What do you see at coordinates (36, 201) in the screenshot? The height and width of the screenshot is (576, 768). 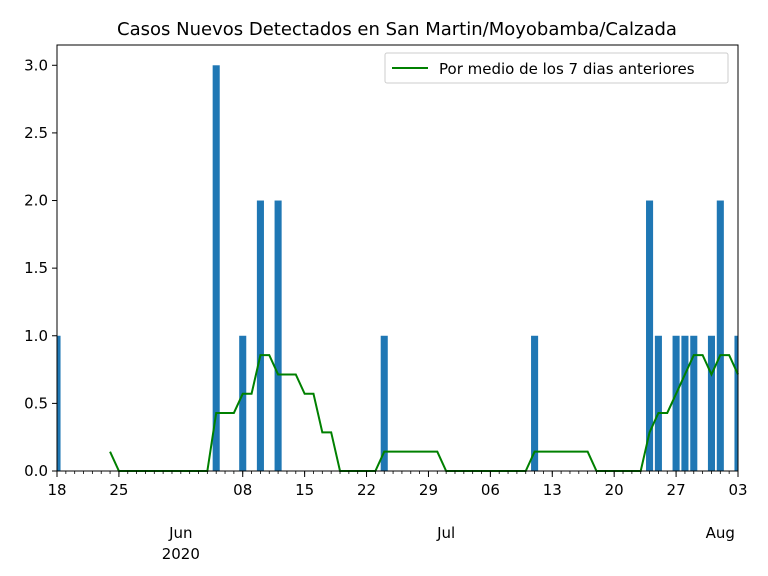 I see `y-tick-label: 2.0` at bounding box center [36, 201].